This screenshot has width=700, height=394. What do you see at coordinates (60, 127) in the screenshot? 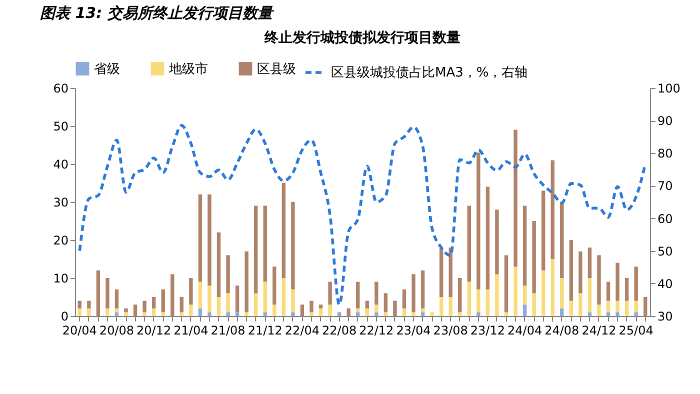
I see `y-tick-label: 50` at bounding box center [60, 127].